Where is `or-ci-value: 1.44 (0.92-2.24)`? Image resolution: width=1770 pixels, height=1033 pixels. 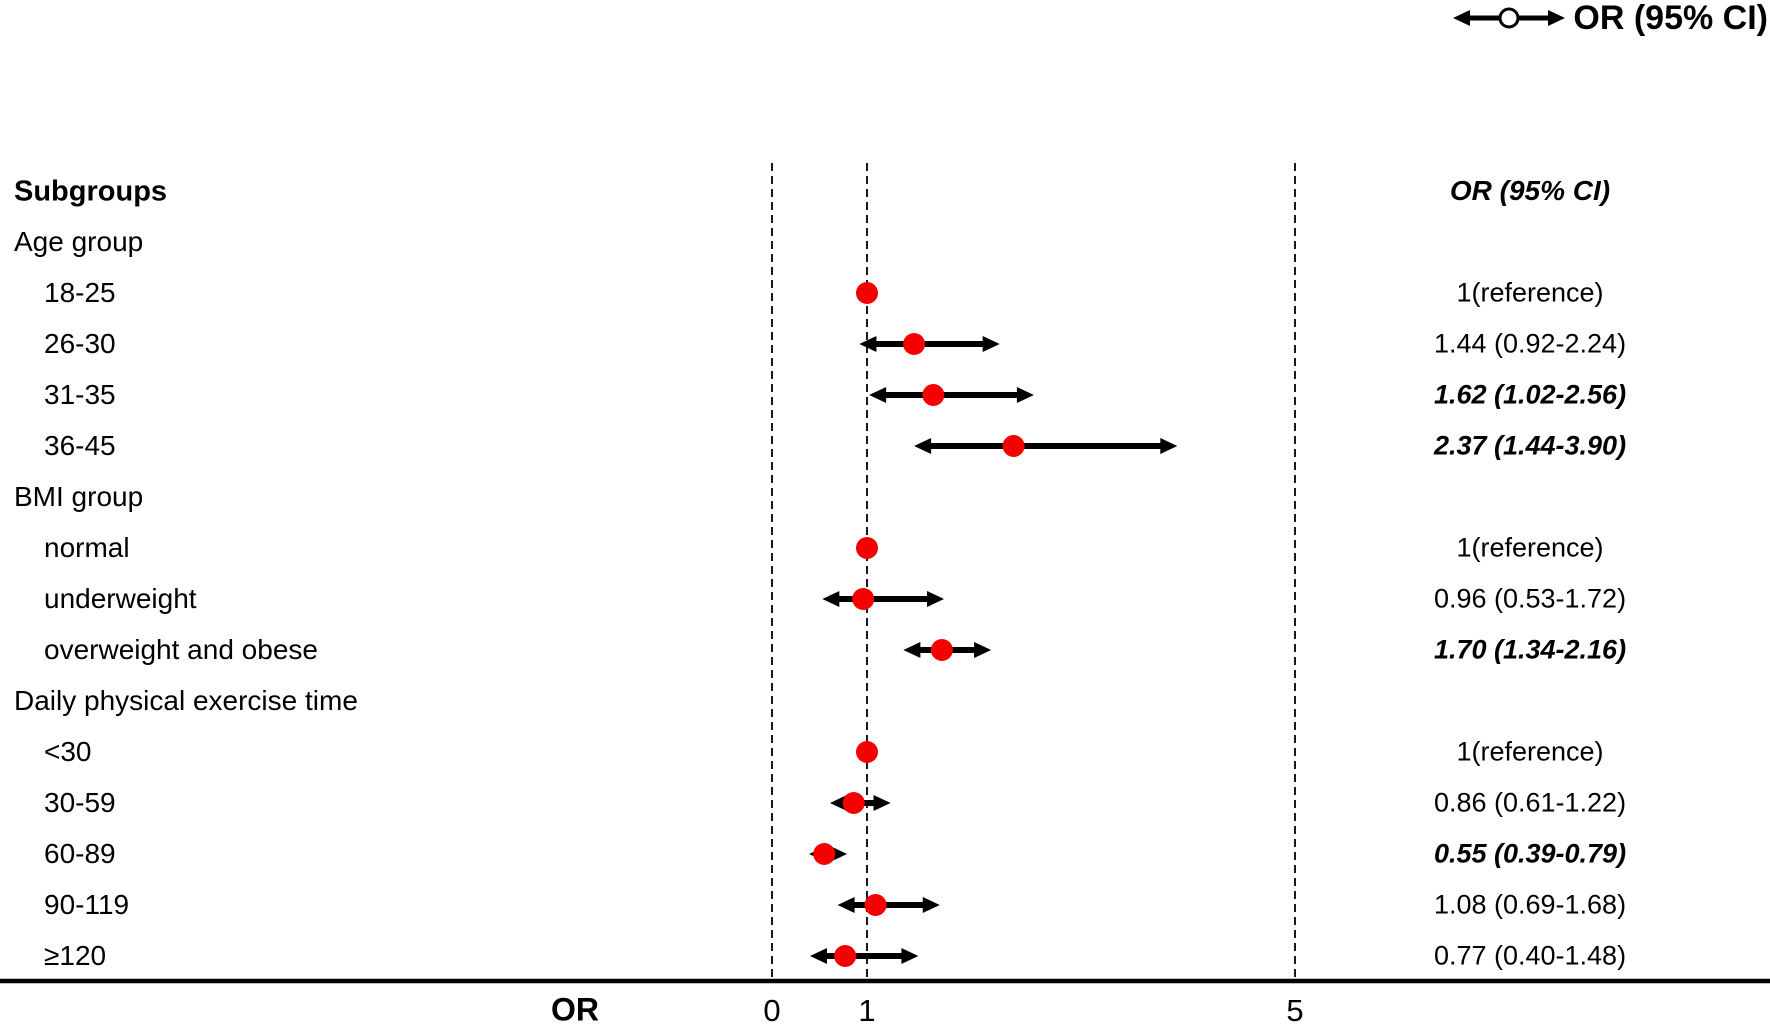 or-ci-value: 1.44 (0.92-2.24) is located at coordinates (1530, 343).